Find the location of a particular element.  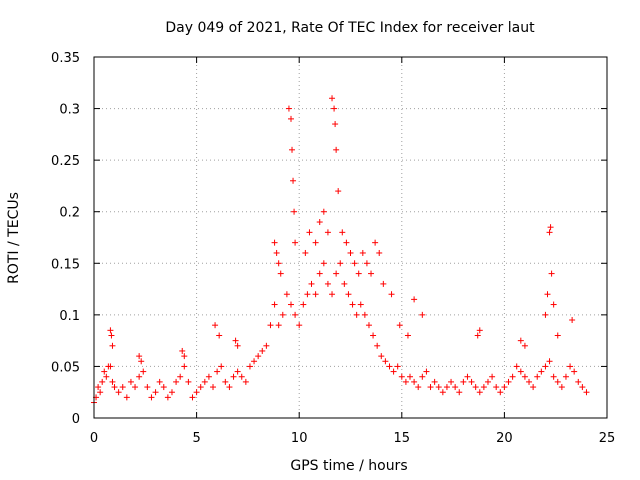

y-axis-title: ROTI / TECUs is located at coordinates (14, 238).